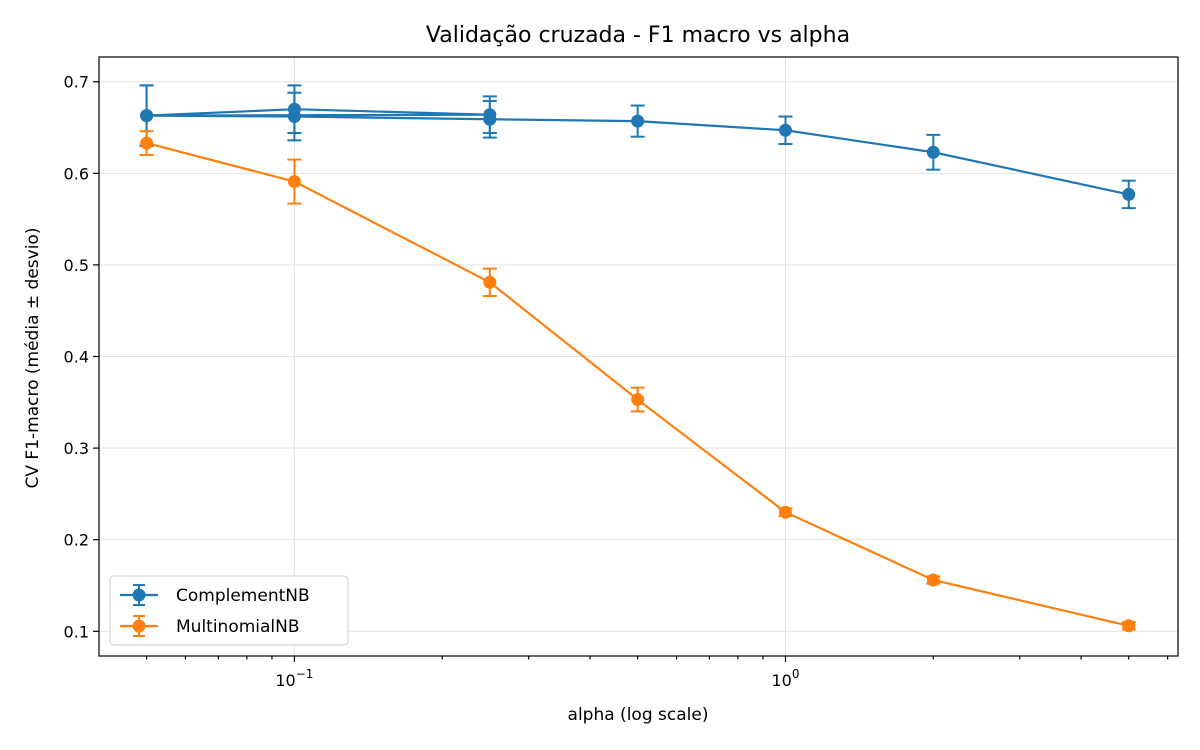 Image resolution: width=1200 pixels, height=750 pixels. Describe the element at coordinates (238, 627) in the screenshot. I see `legend-label: MultinomialNB` at that location.